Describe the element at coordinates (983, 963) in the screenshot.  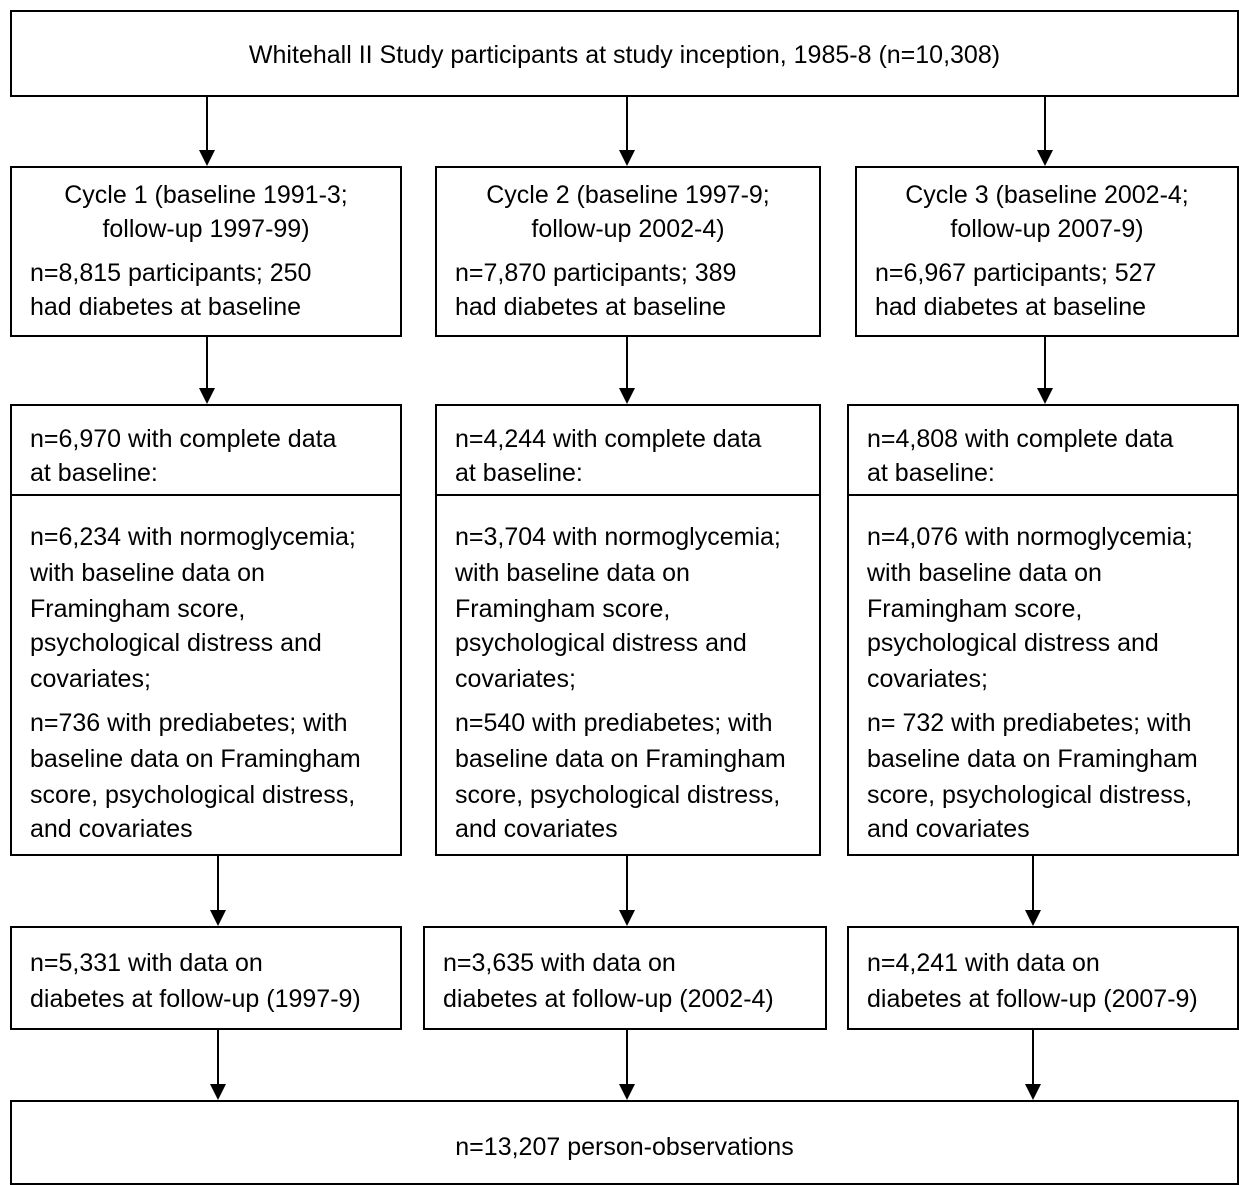
I see `cycle-3-followup-line-1: n=4,241 with data on` at that location.